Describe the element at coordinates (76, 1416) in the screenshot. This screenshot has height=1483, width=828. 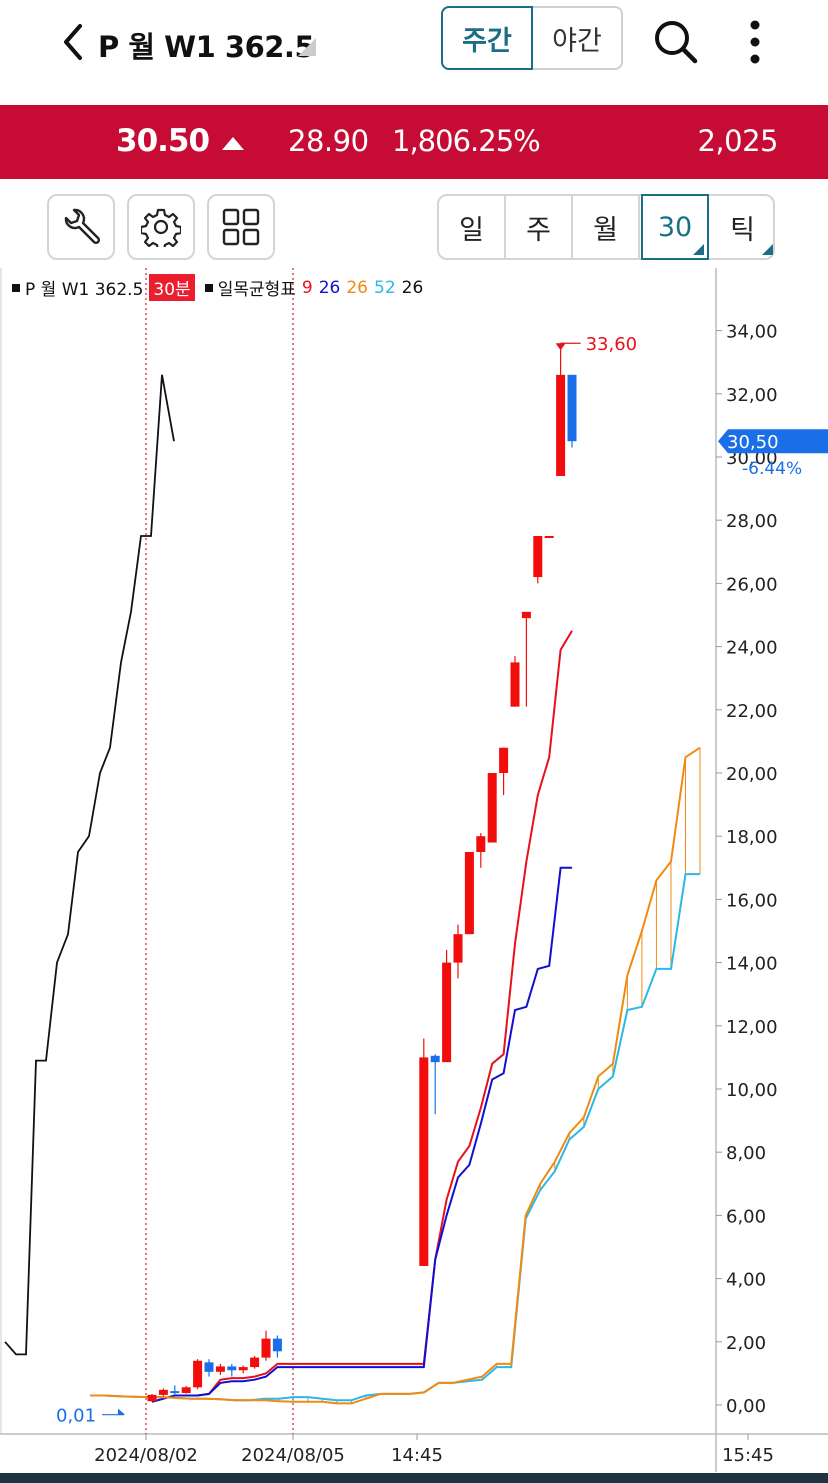
I see `min-label: 0,01` at that location.